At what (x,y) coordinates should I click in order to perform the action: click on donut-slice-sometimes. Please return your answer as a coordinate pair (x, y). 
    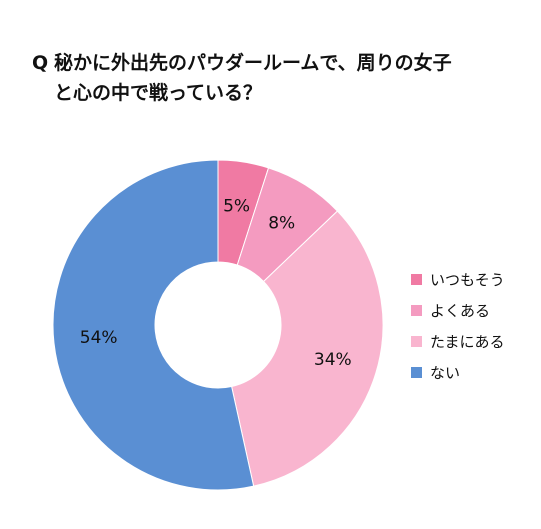
    Looking at the image, I should click on (307, 348).